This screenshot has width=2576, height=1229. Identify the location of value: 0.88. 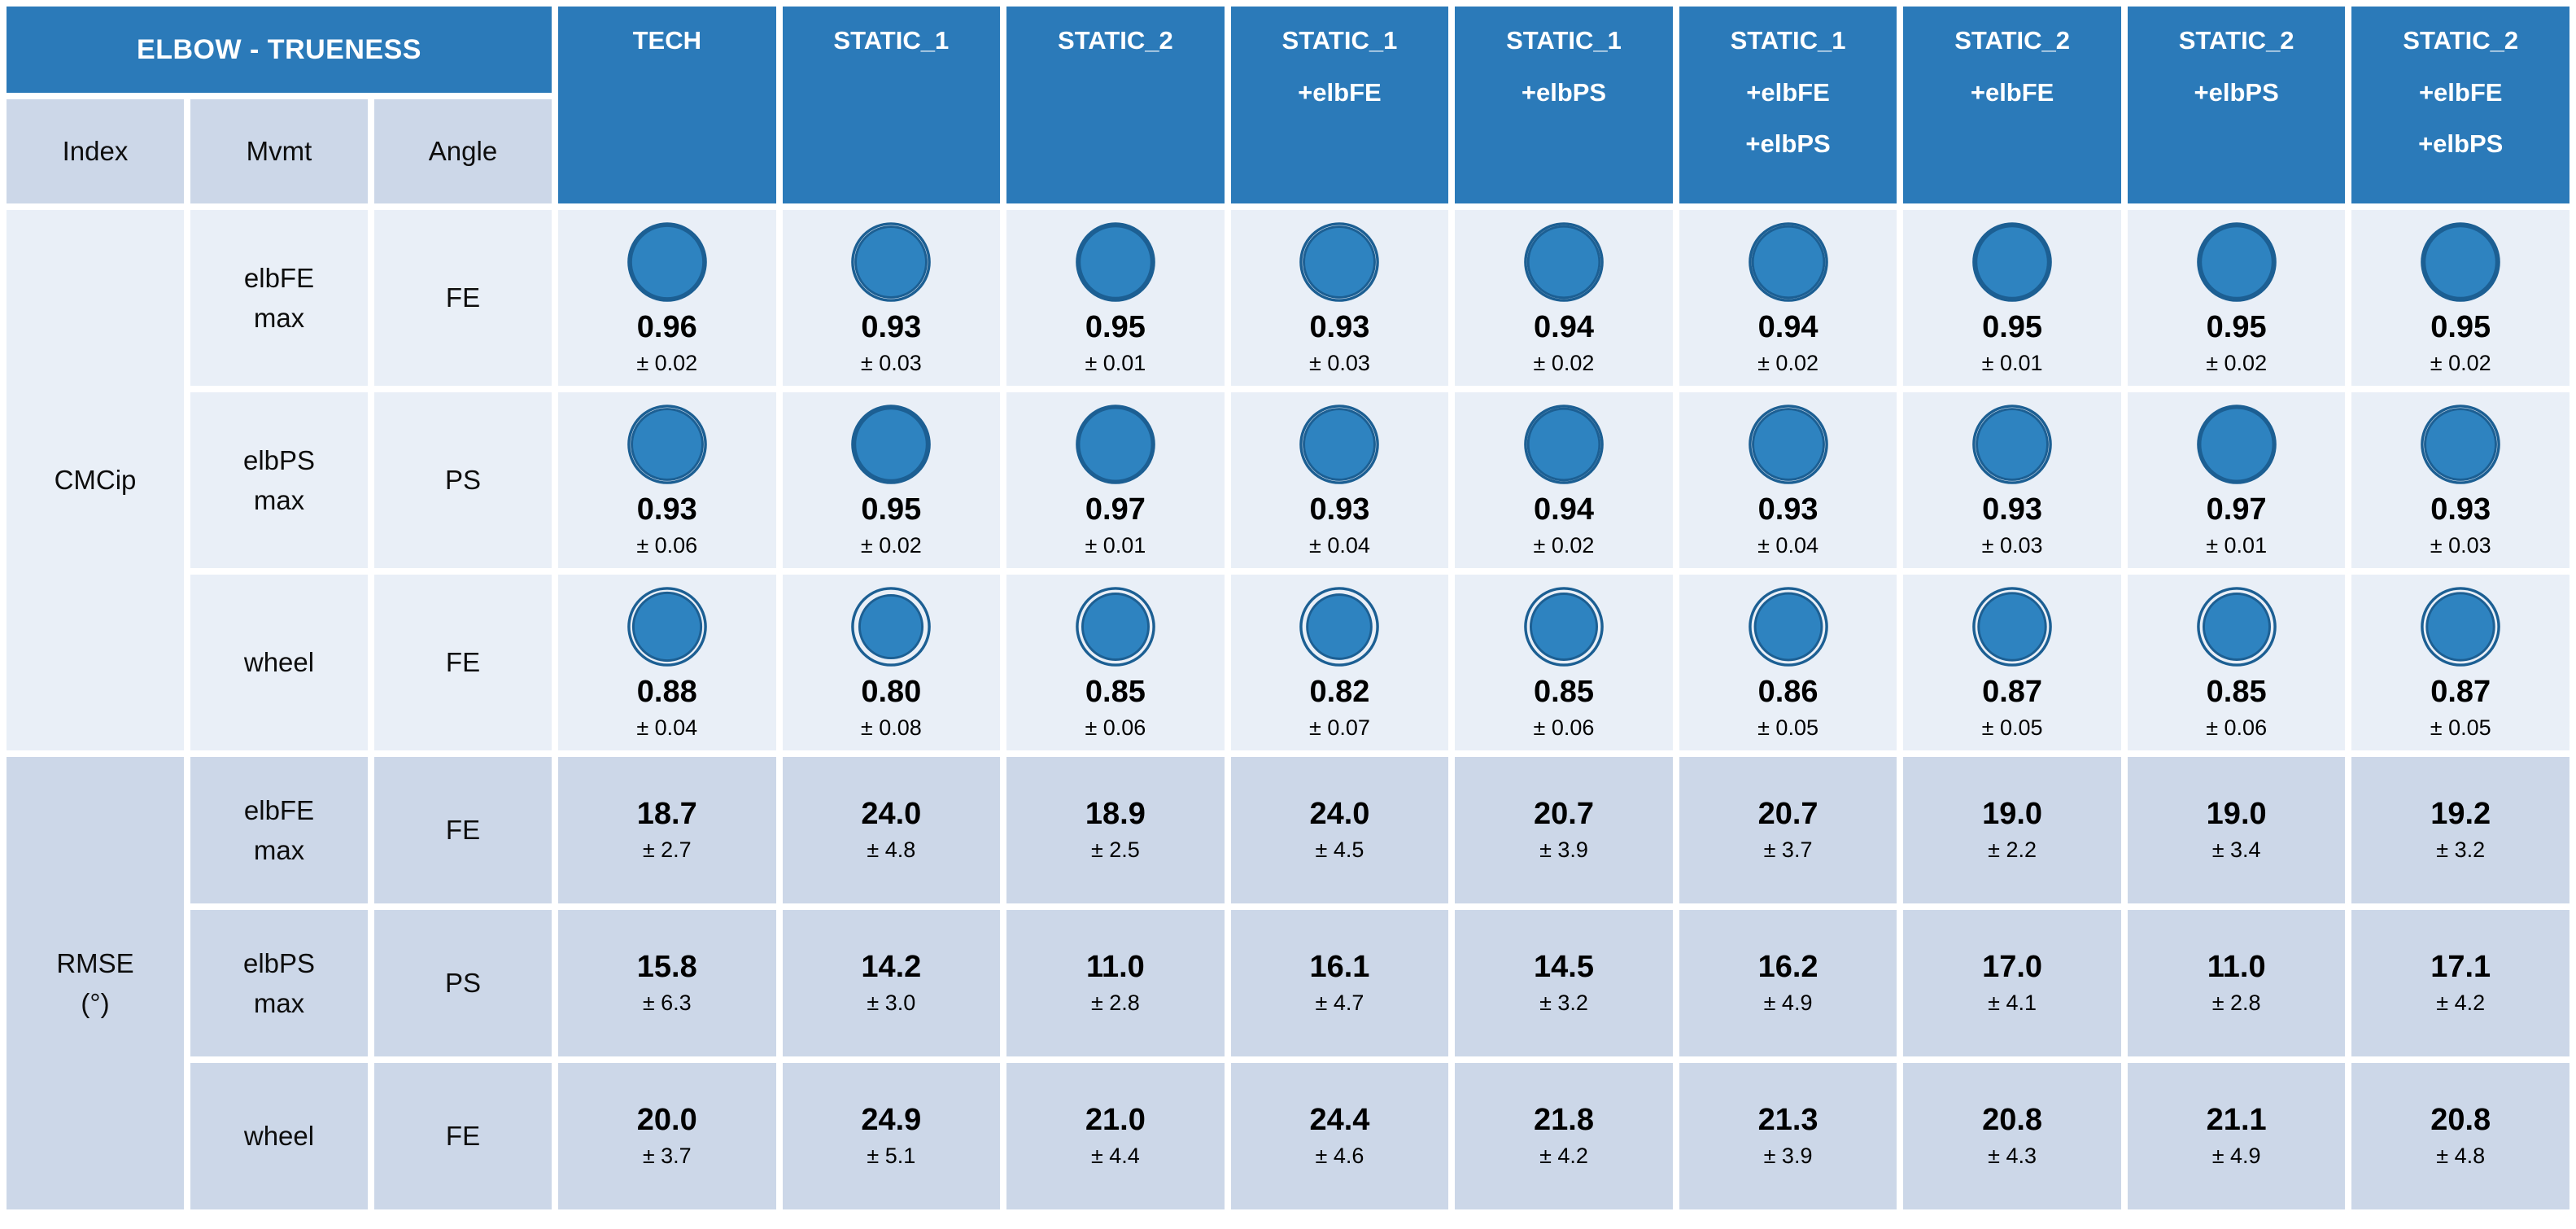
(666, 692).